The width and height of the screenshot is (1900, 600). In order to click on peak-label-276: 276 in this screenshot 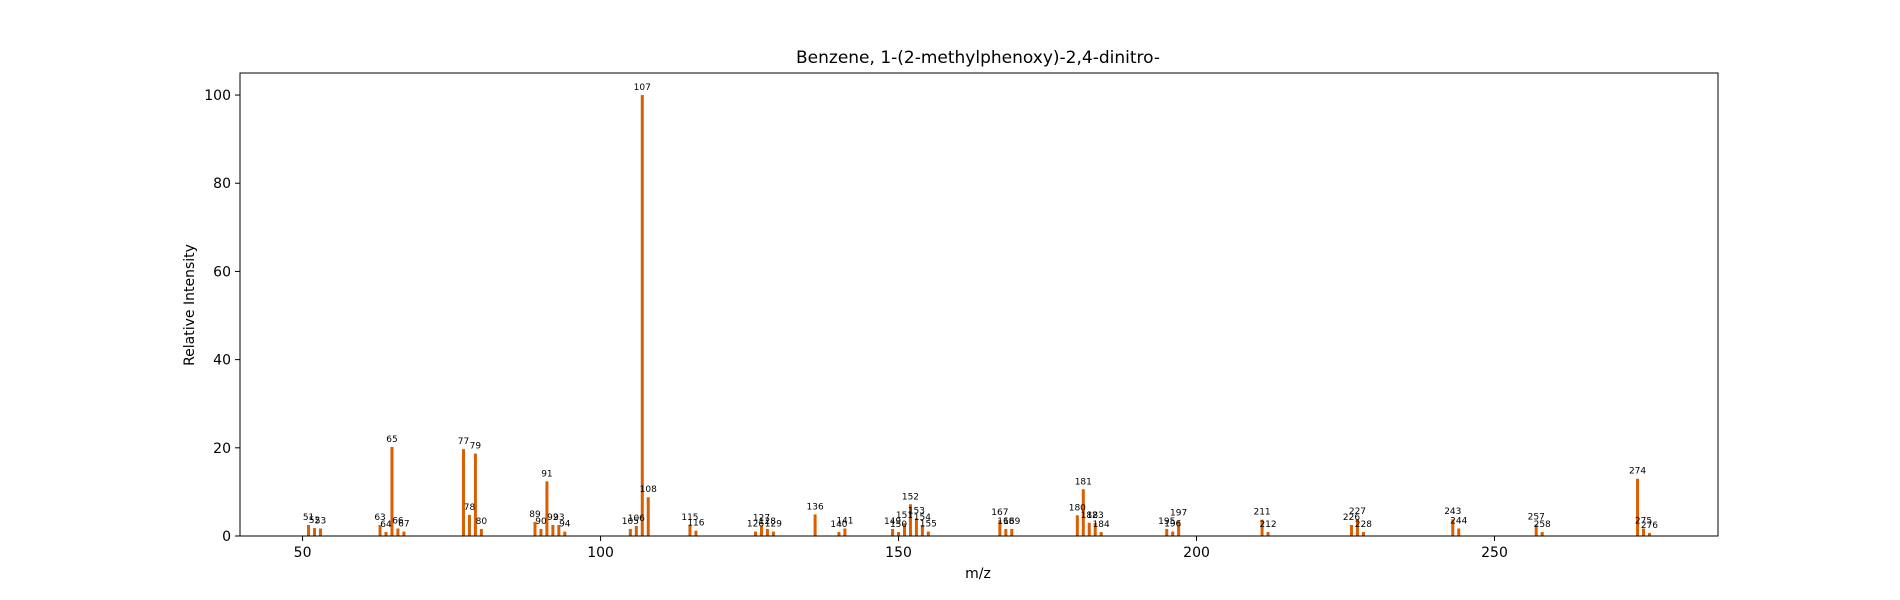, I will do `click(1649, 526)`.